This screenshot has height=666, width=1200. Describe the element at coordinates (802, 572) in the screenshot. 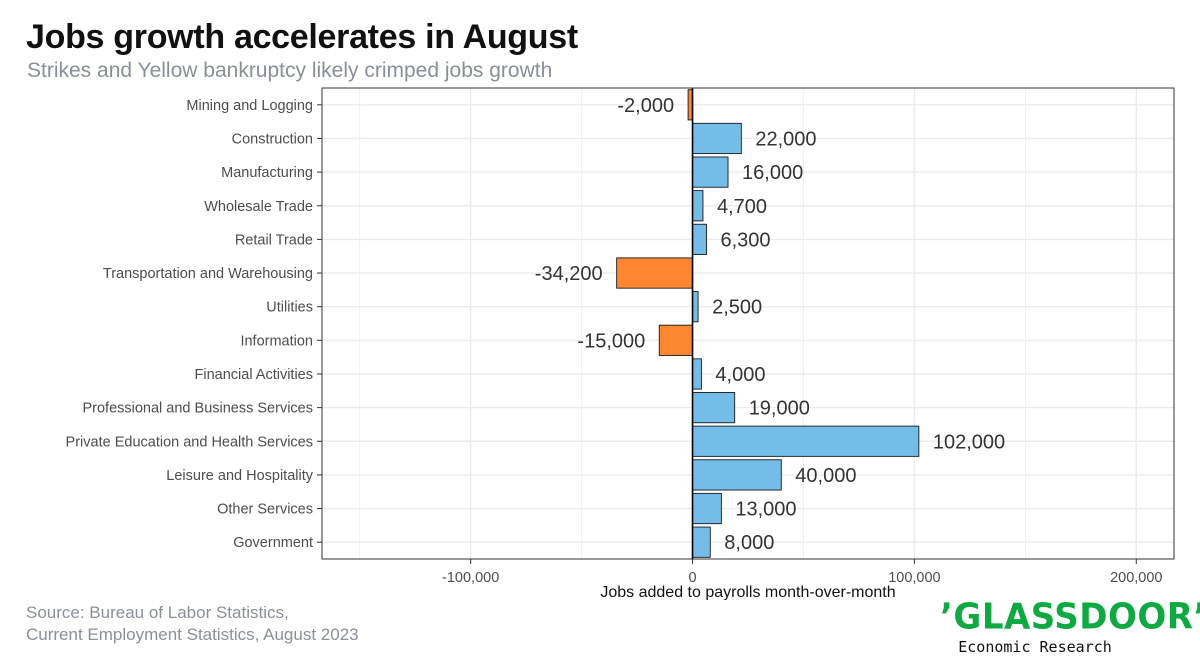

I see `x-axis-ticks: -100,000 0 100,000 200,000` at that location.